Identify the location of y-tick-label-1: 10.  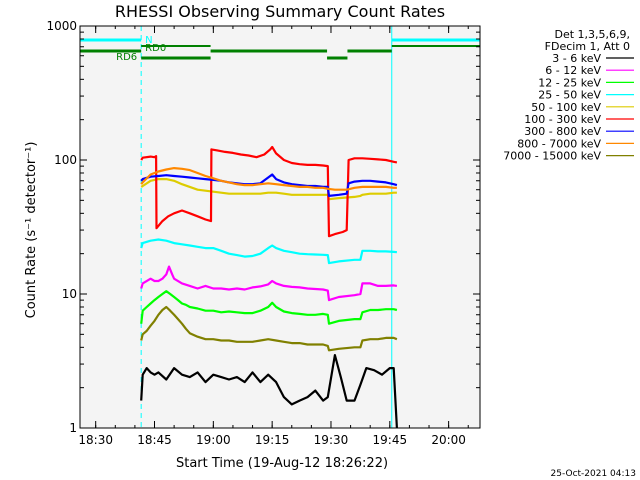
(69, 294).